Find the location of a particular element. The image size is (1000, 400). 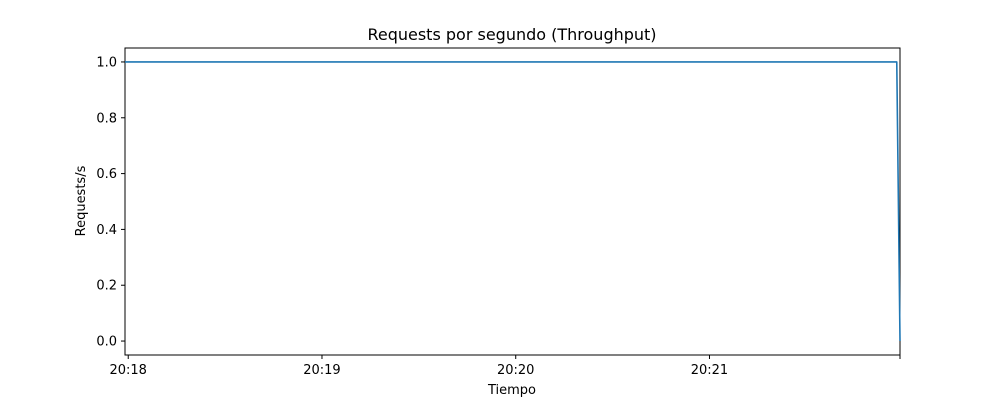

y-tick-label: 0.2 is located at coordinates (106, 286).